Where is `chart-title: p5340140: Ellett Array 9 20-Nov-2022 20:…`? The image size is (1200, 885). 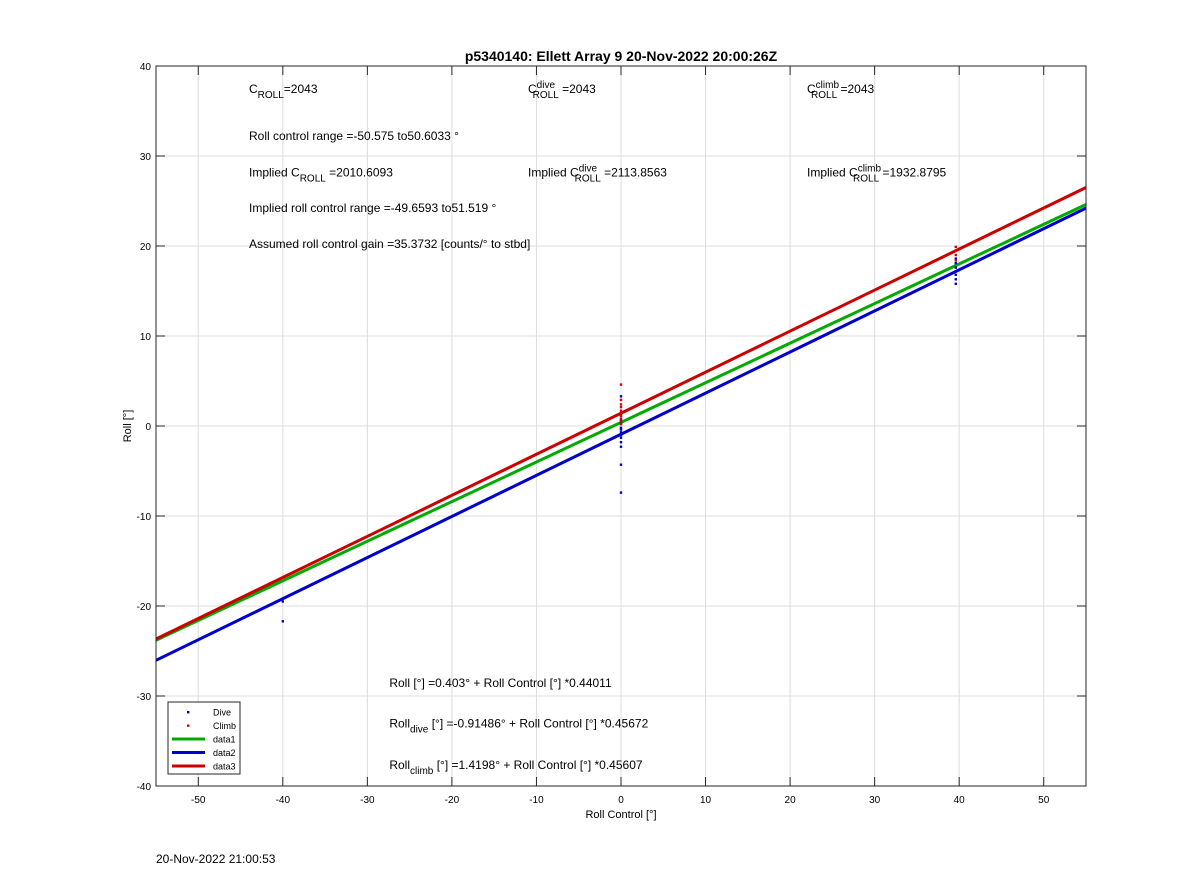
chart-title: p5340140: Ellett Array 9 20-Nov-2022 20:… is located at coordinates (621, 56).